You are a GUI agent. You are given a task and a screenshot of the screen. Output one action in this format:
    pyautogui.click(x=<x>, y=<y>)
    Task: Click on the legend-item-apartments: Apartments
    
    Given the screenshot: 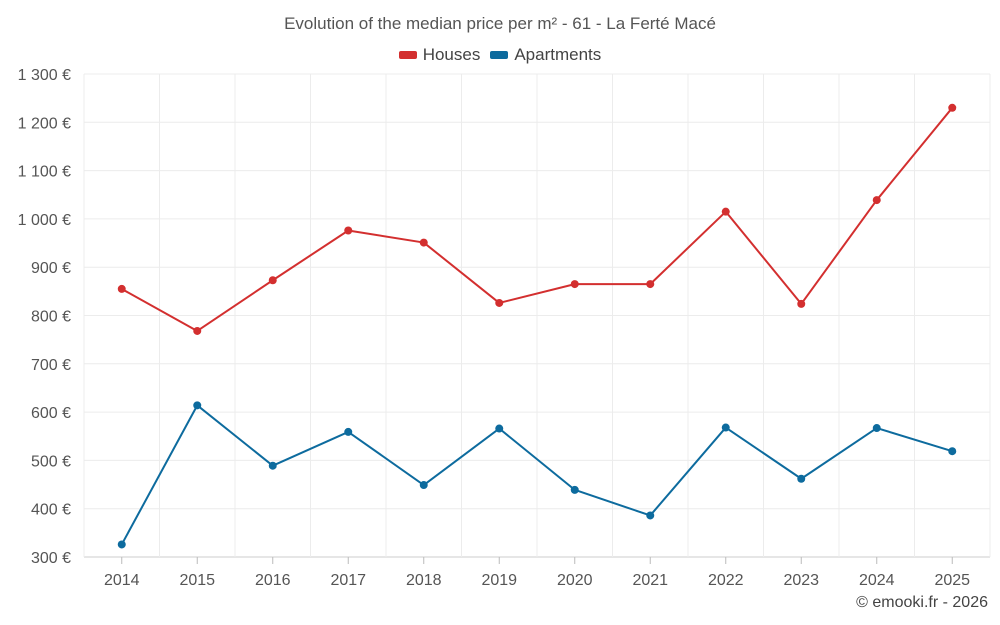 What is the action you would take?
    pyautogui.click(x=545, y=55)
    